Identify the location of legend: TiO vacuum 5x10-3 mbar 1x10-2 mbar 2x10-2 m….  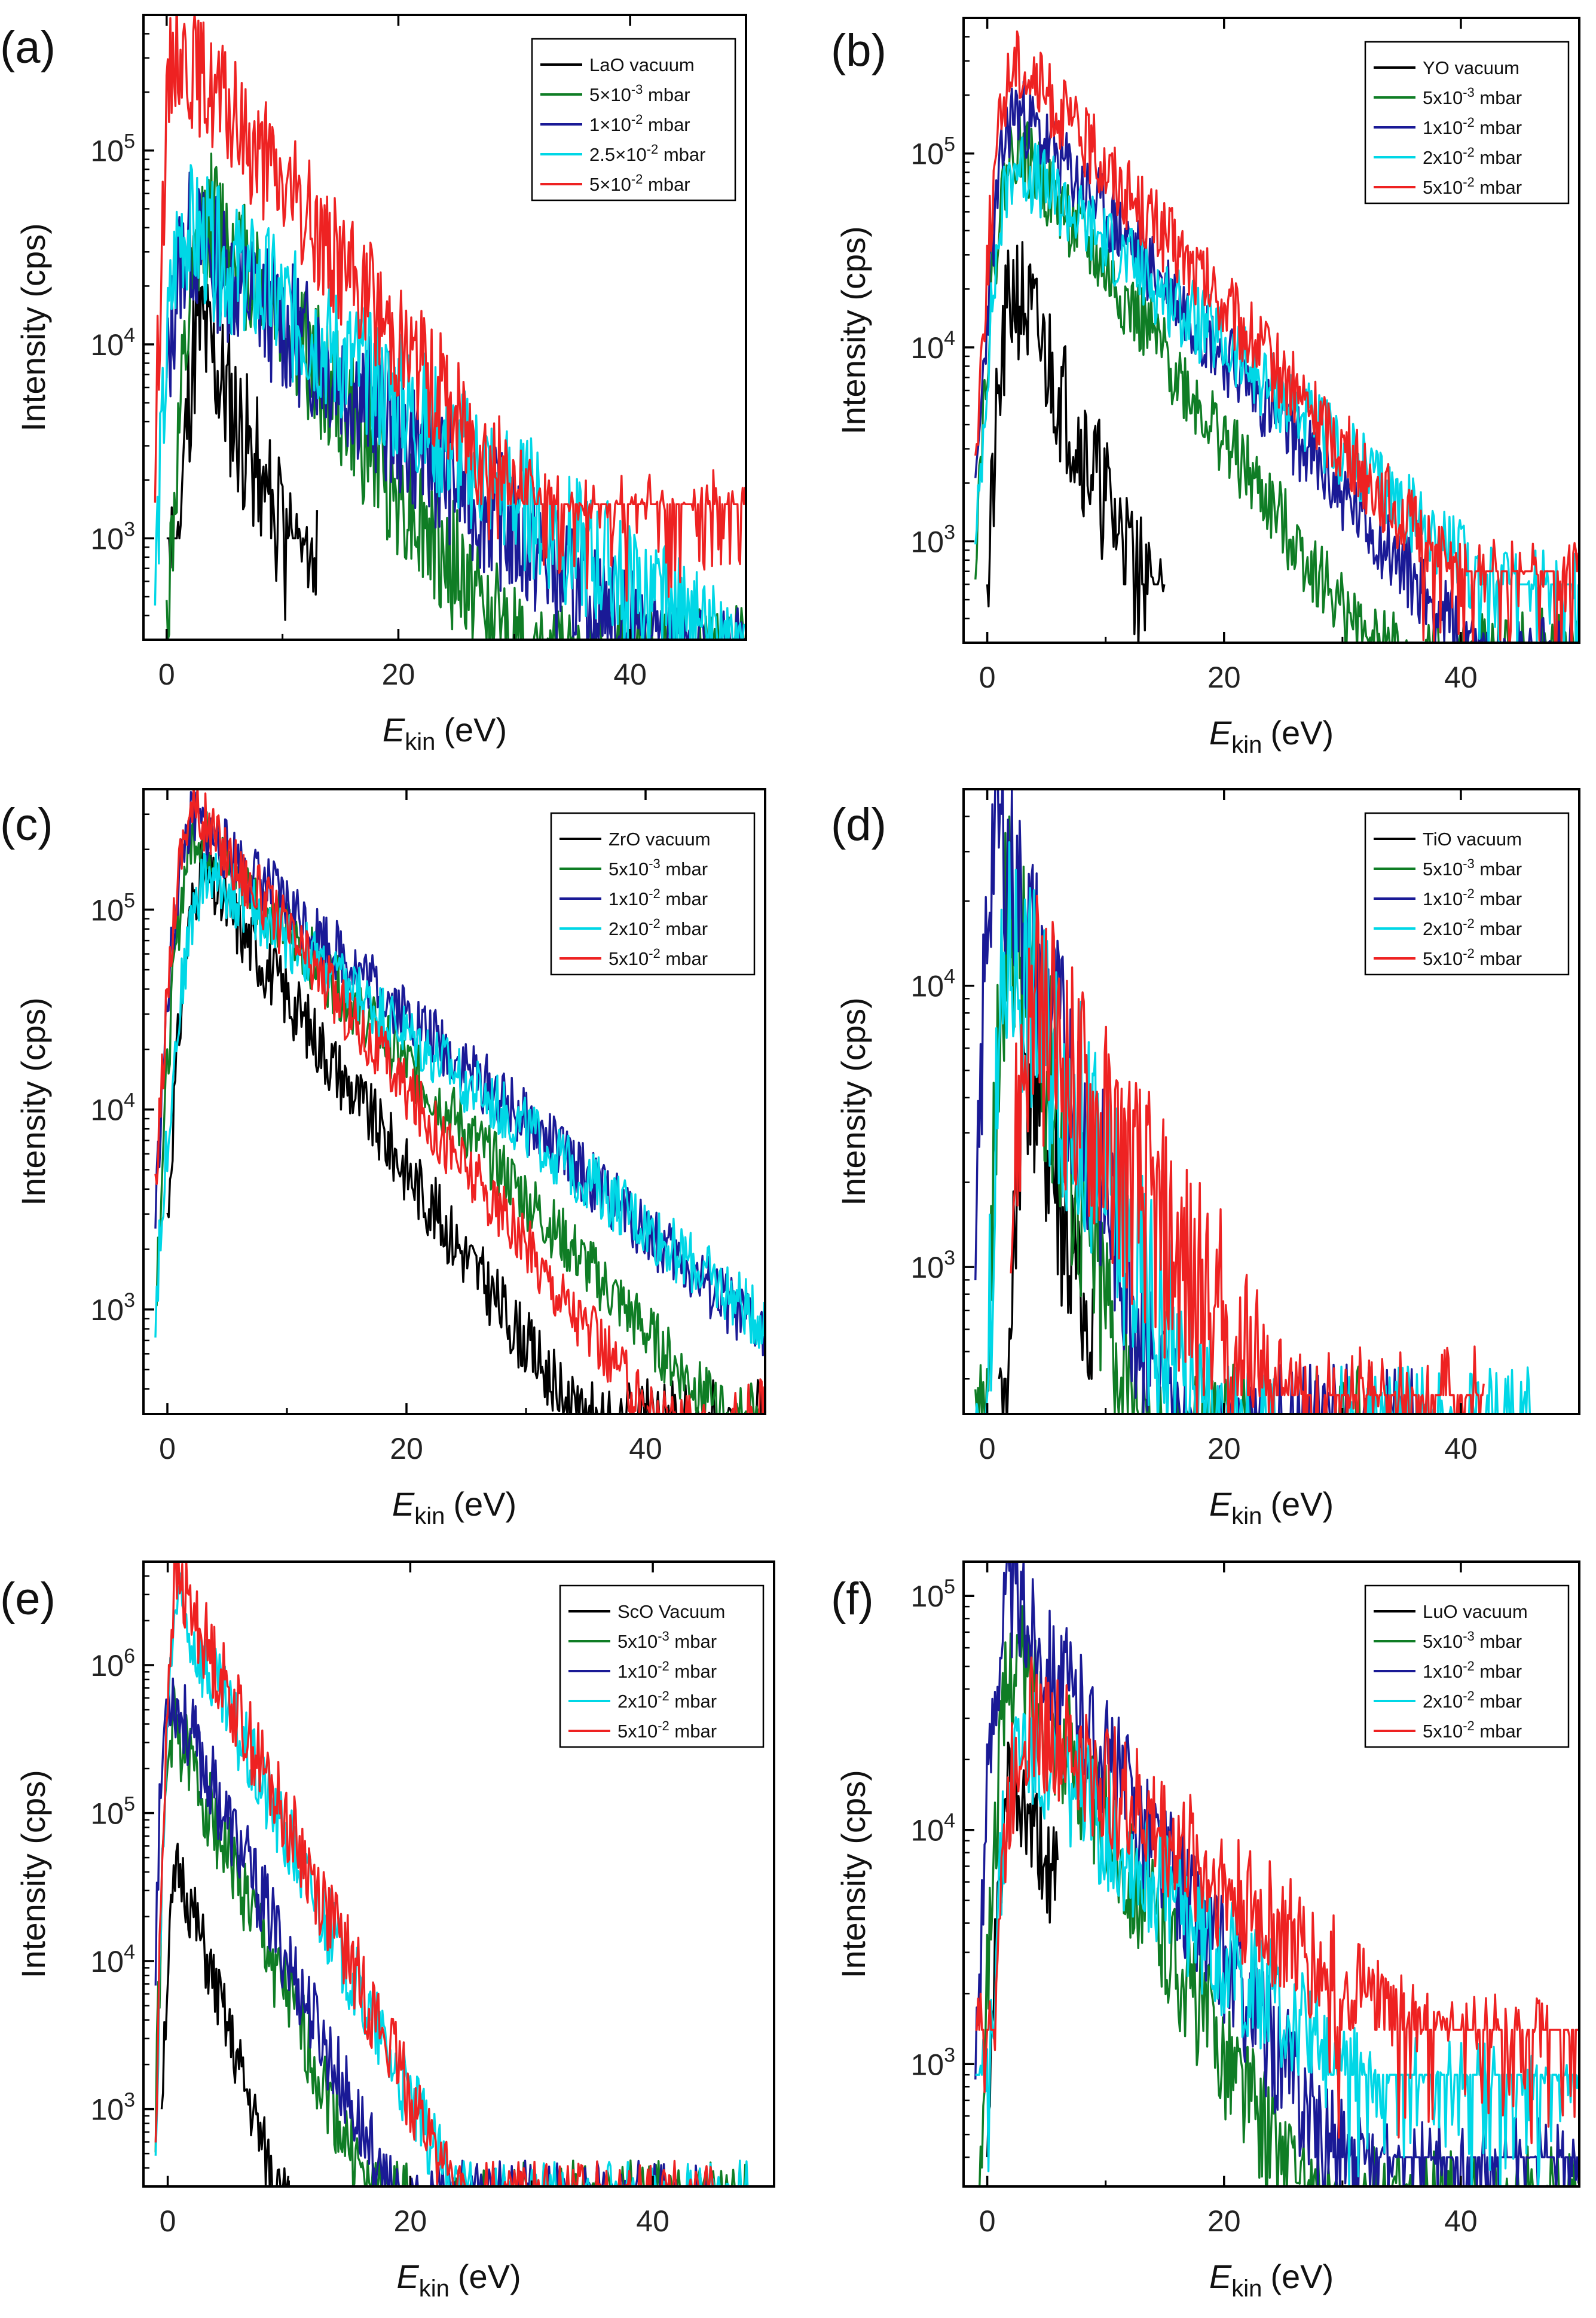
(1467, 894).